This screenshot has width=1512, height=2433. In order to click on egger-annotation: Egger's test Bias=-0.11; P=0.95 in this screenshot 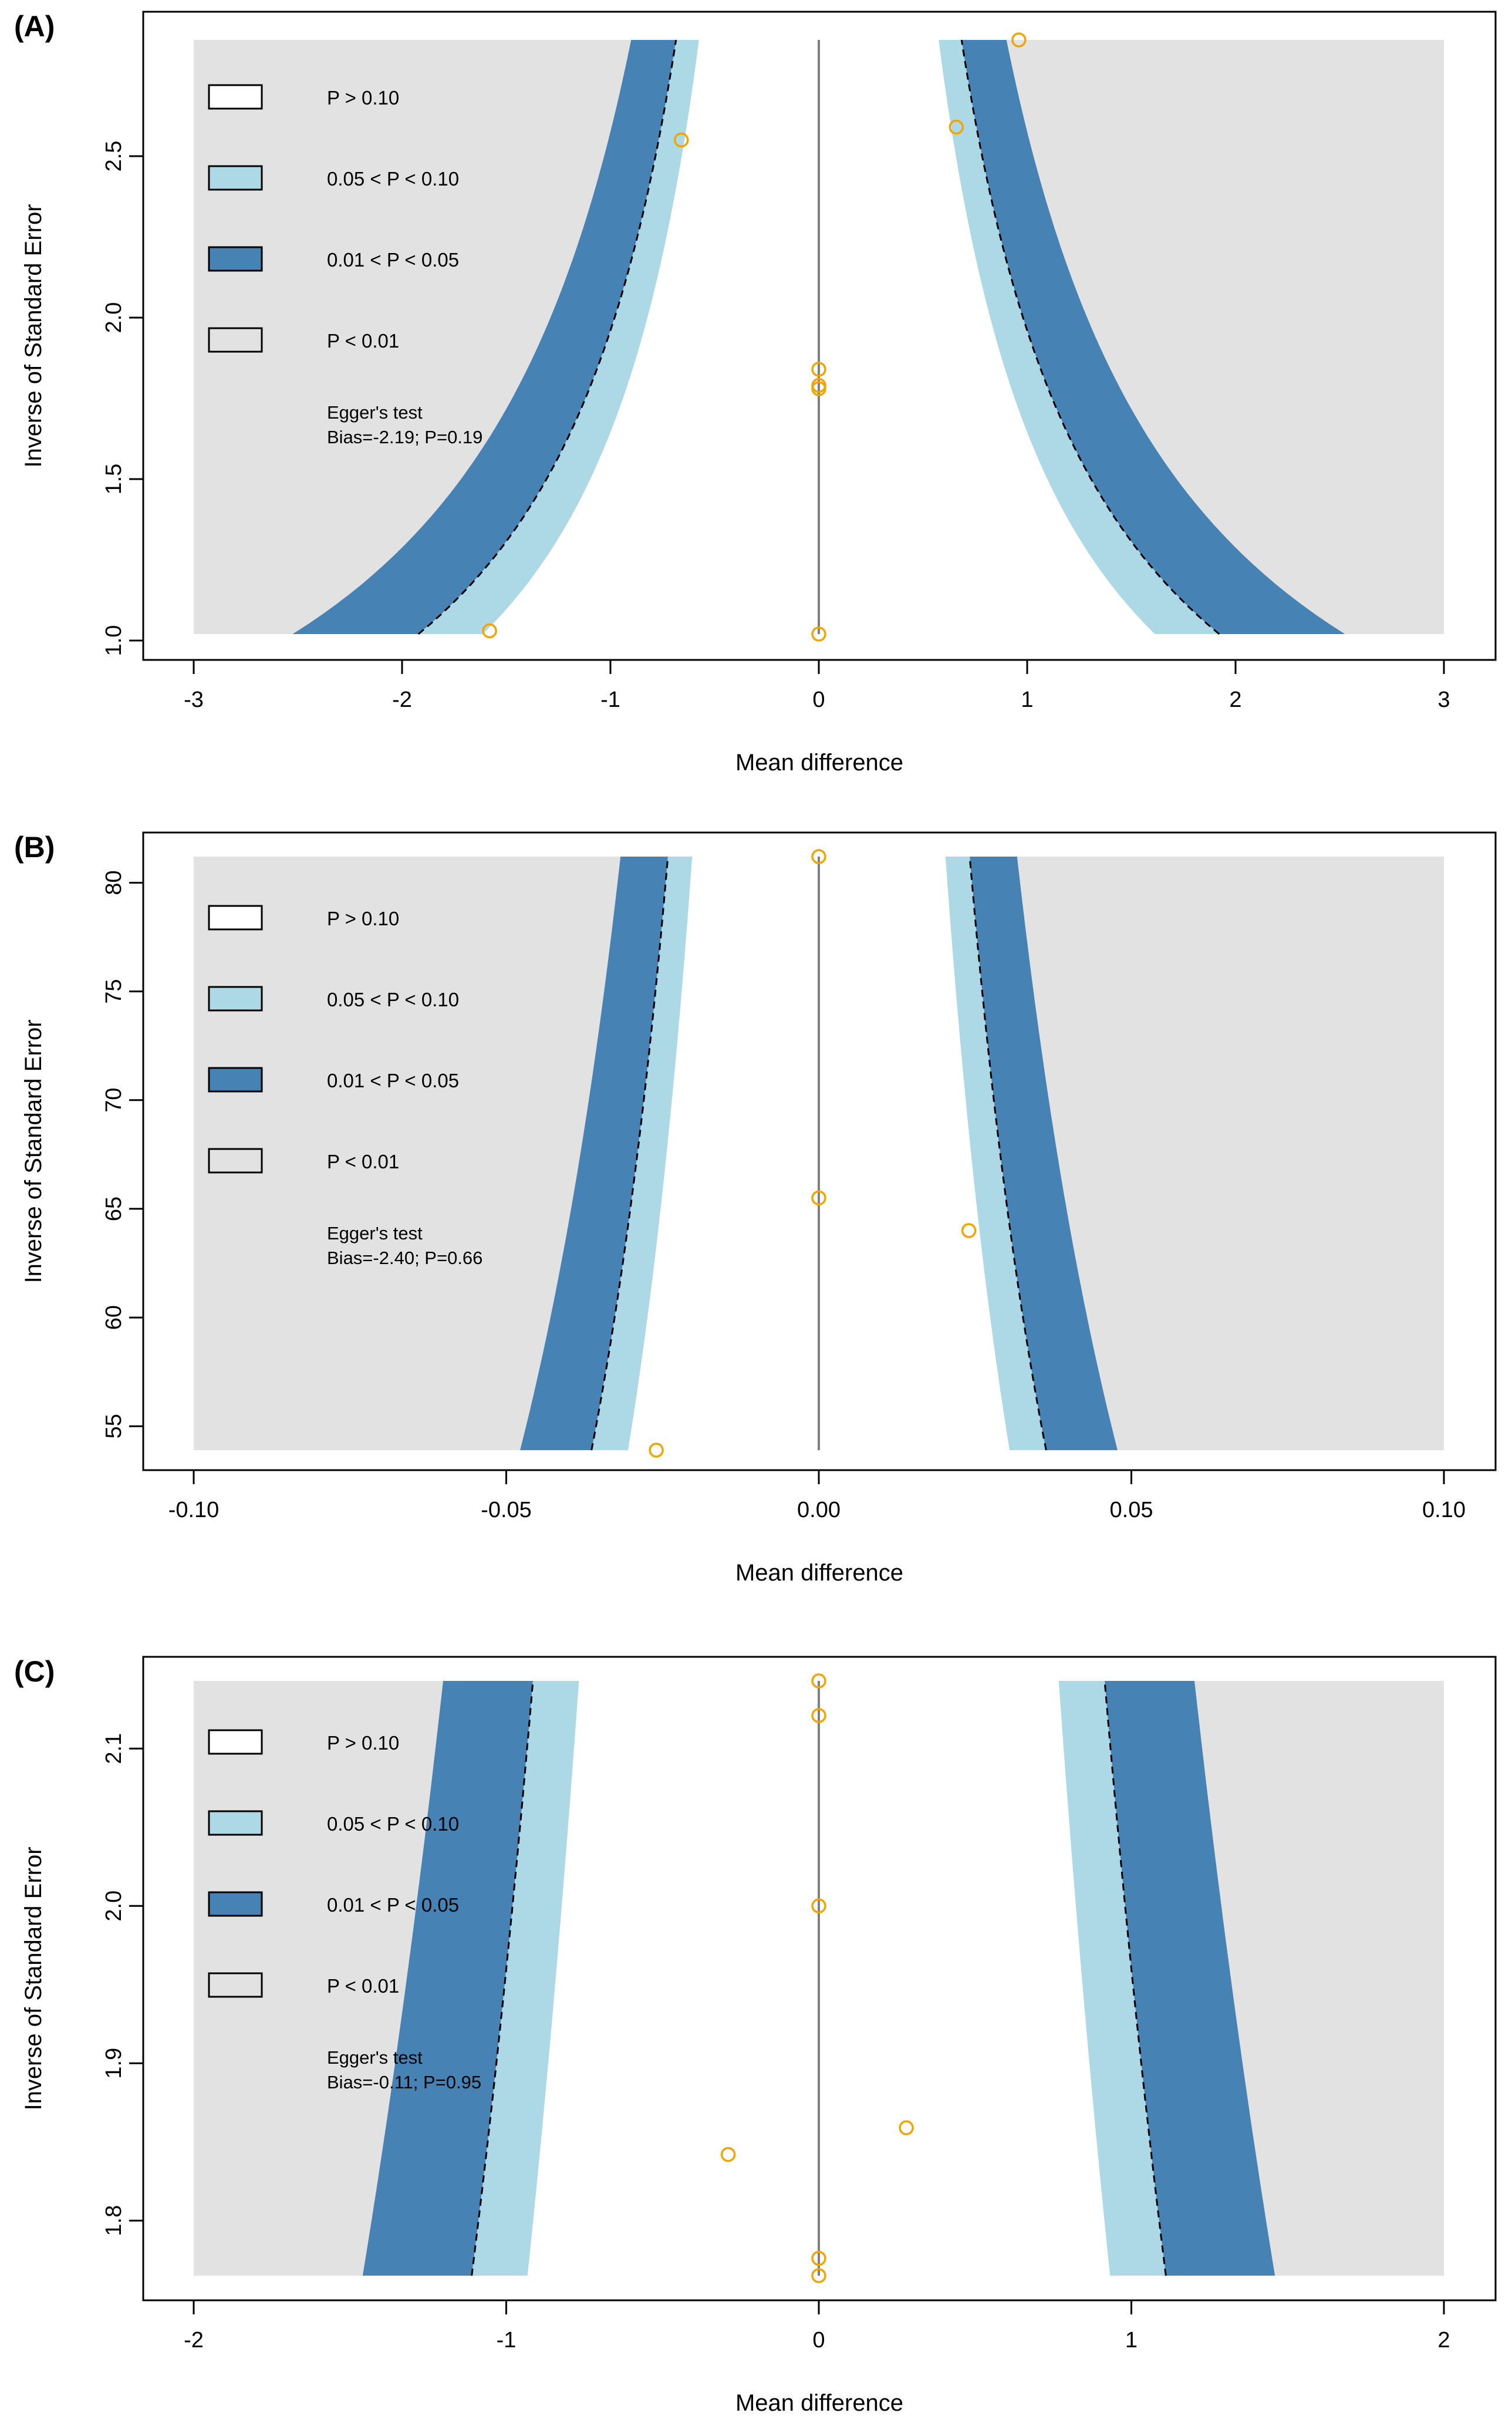, I will do `click(404, 2069)`.